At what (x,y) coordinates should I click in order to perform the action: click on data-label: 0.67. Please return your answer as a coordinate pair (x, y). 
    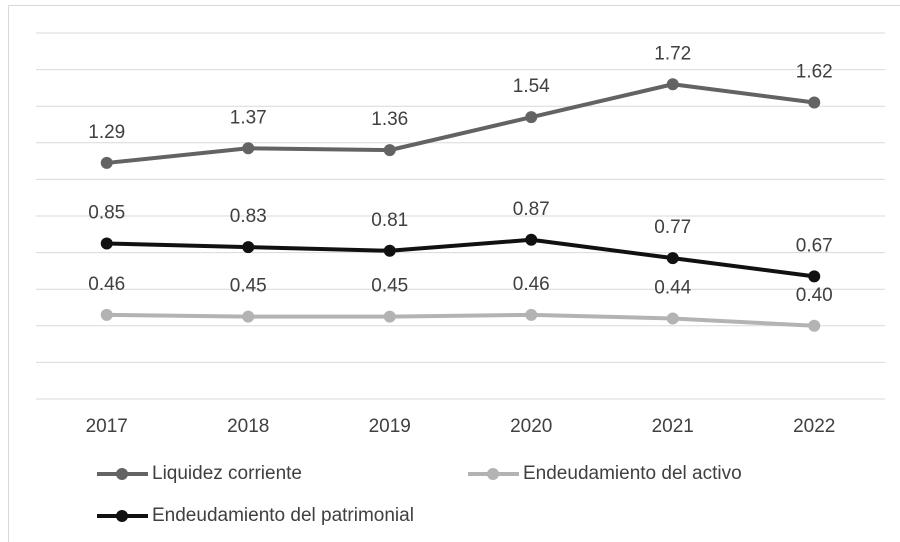
    Looking at the image, I should click on (814, 245).